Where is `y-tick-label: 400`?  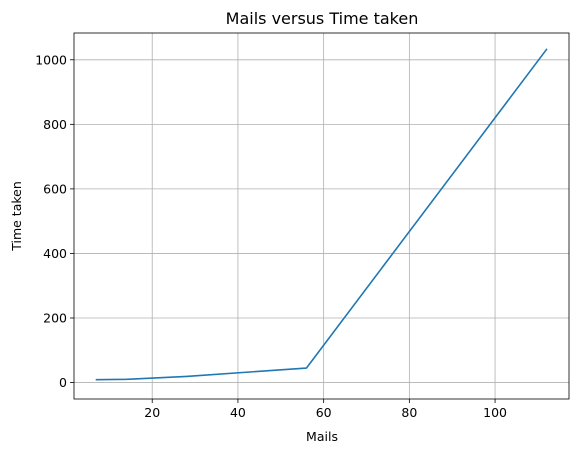 y-tick-label: 400 is located at coordinates (55, 253).